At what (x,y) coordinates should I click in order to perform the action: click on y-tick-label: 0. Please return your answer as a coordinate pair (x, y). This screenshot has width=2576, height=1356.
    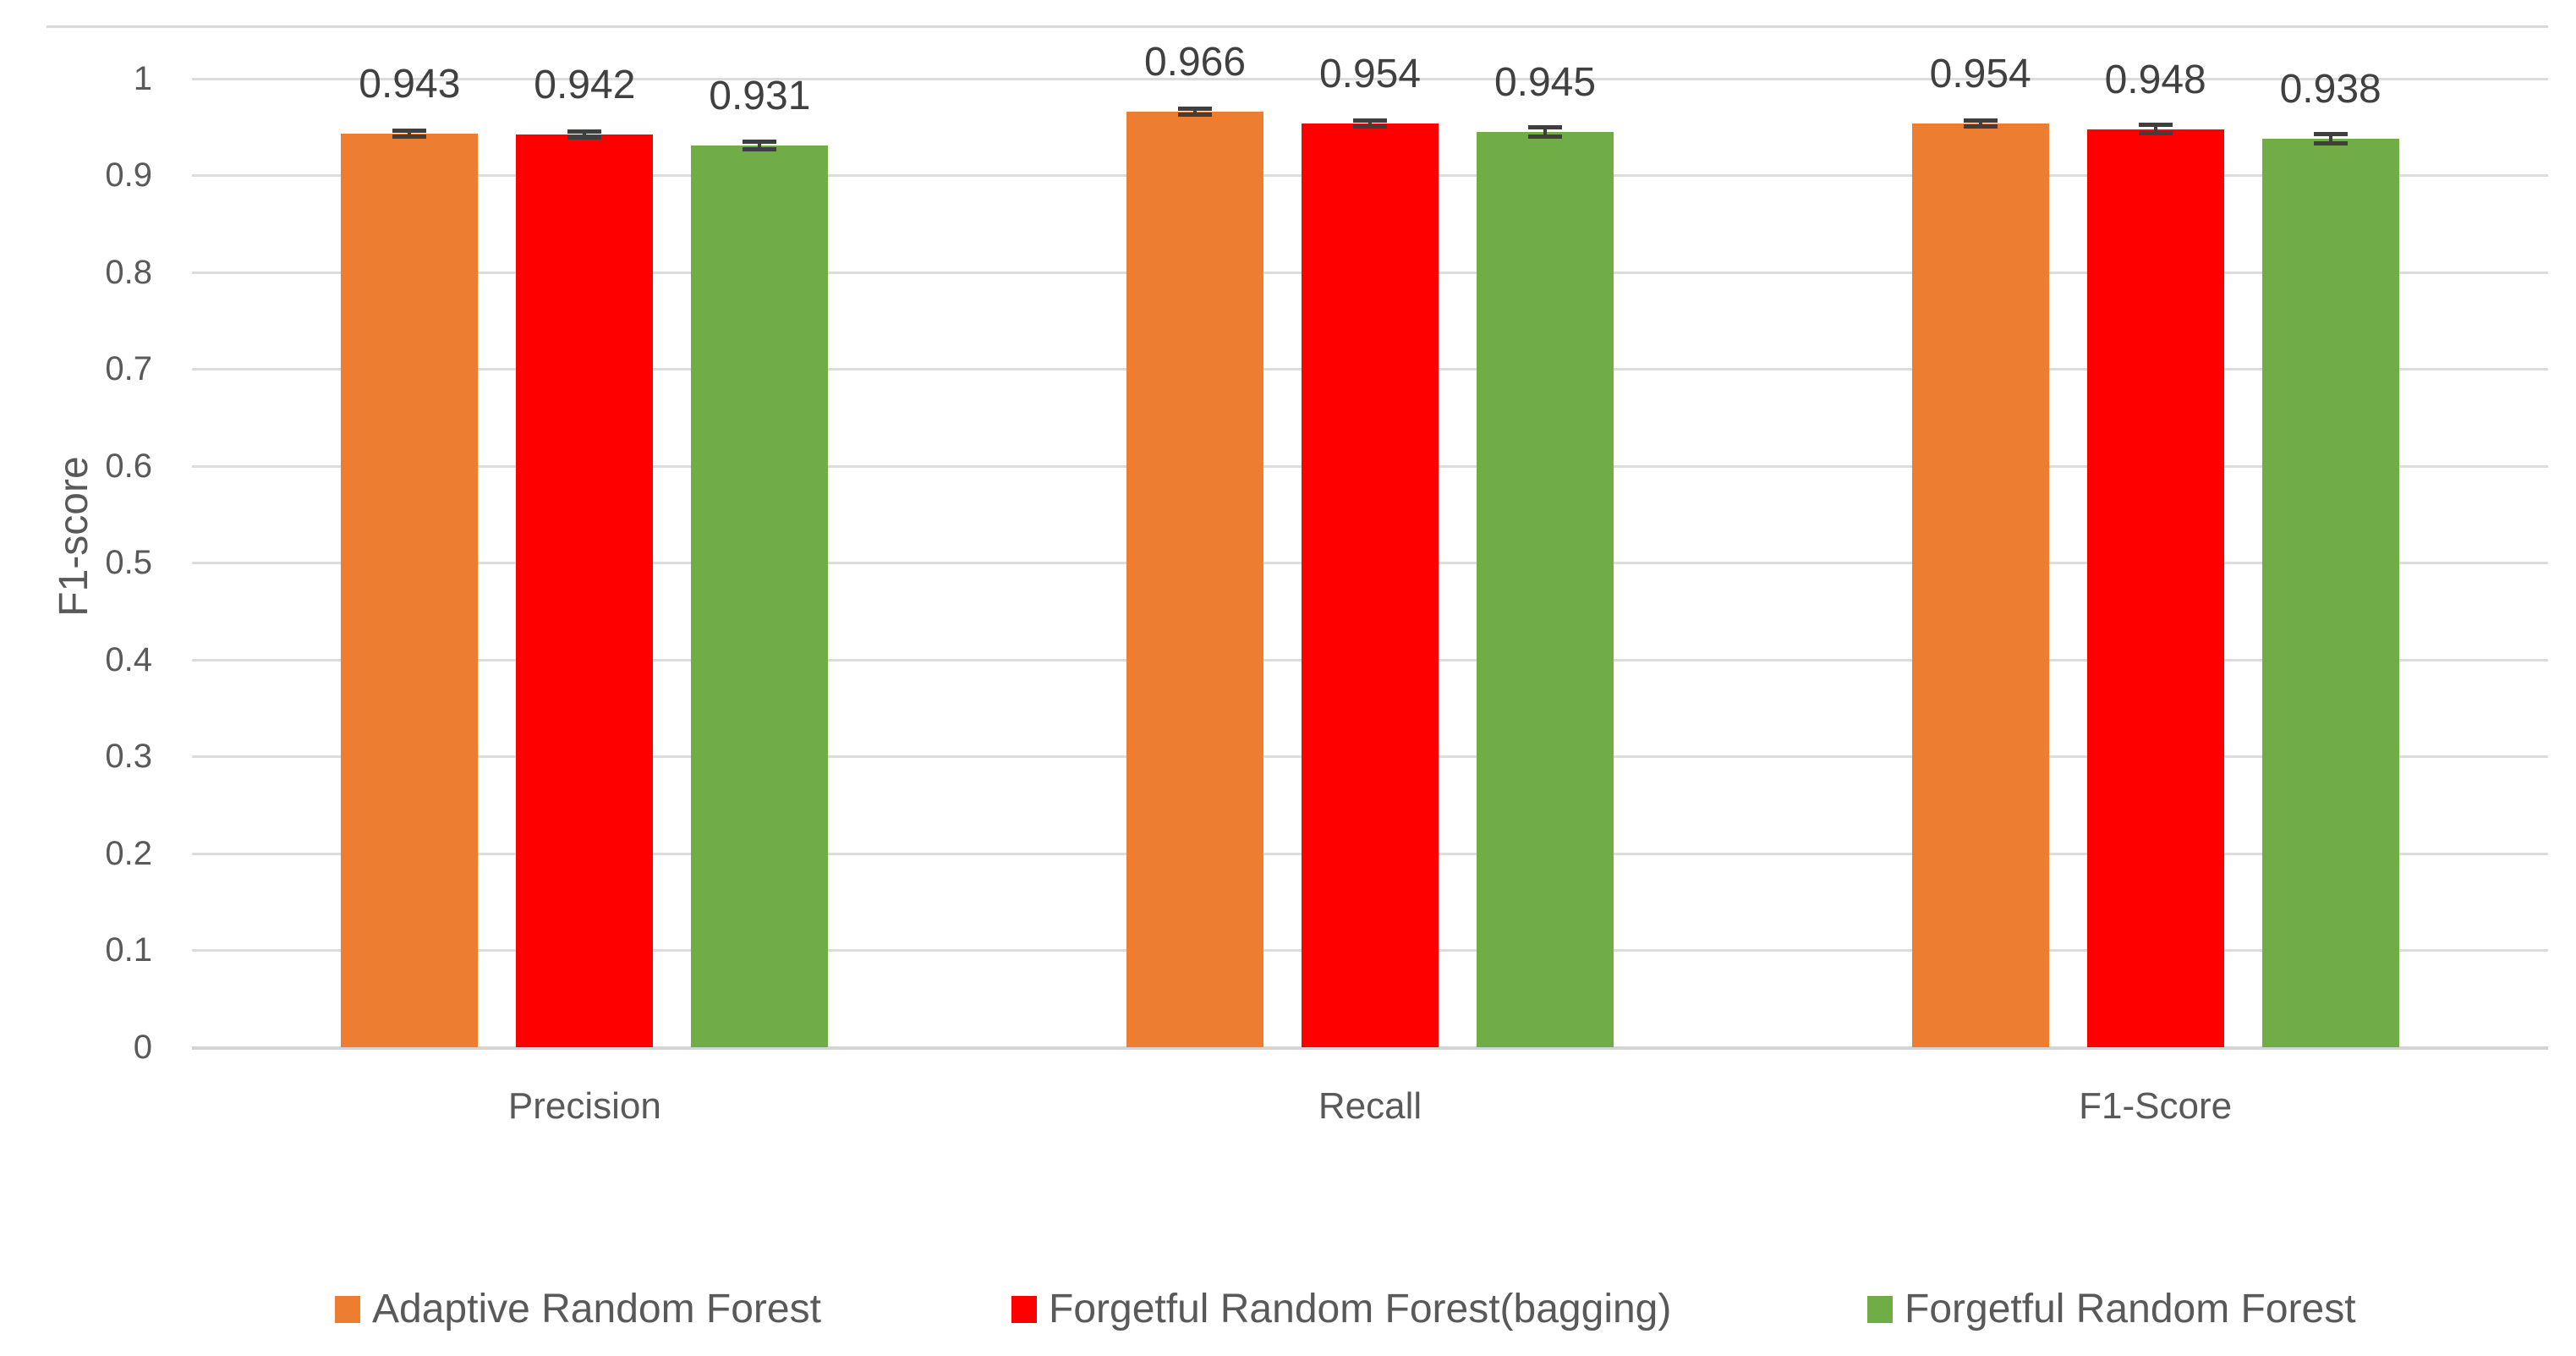
    Looking at the image, I should click on (142, 1047).